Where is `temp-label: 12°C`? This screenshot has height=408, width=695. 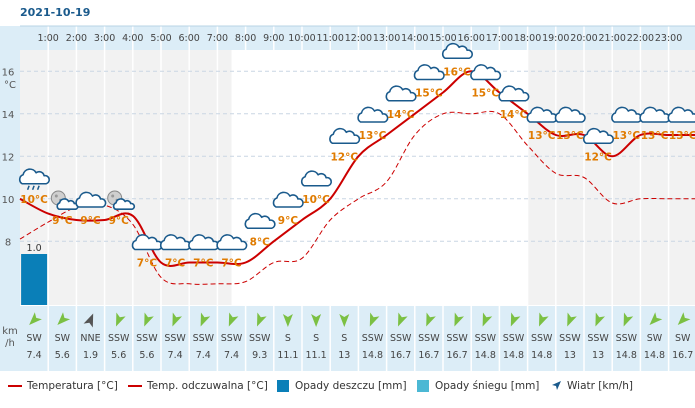 temp-label: 12°C is located at coordinates (345, 157).